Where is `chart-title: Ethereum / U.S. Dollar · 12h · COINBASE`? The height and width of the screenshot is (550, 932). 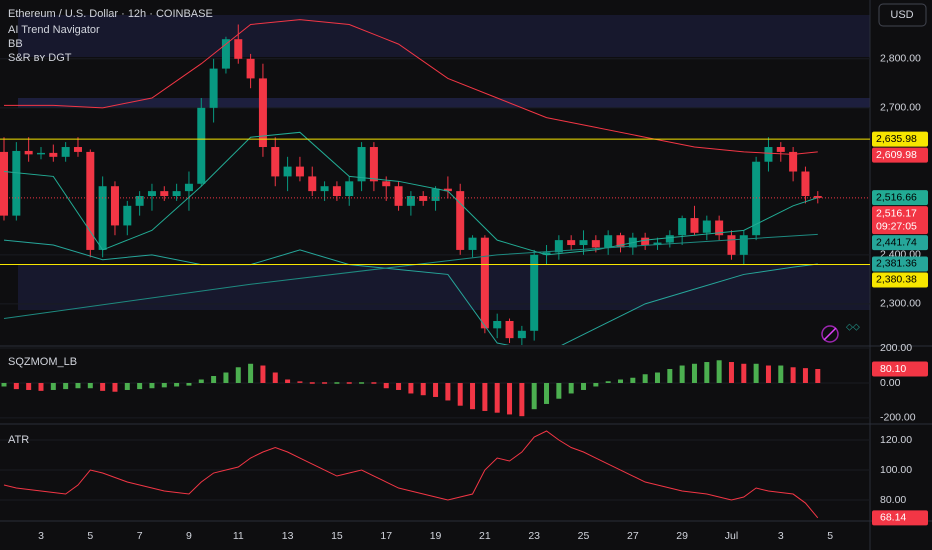 chart-title: Ethereum / U.S. Dollar · 12h · COINBASE is located at coordinates (110, 14).